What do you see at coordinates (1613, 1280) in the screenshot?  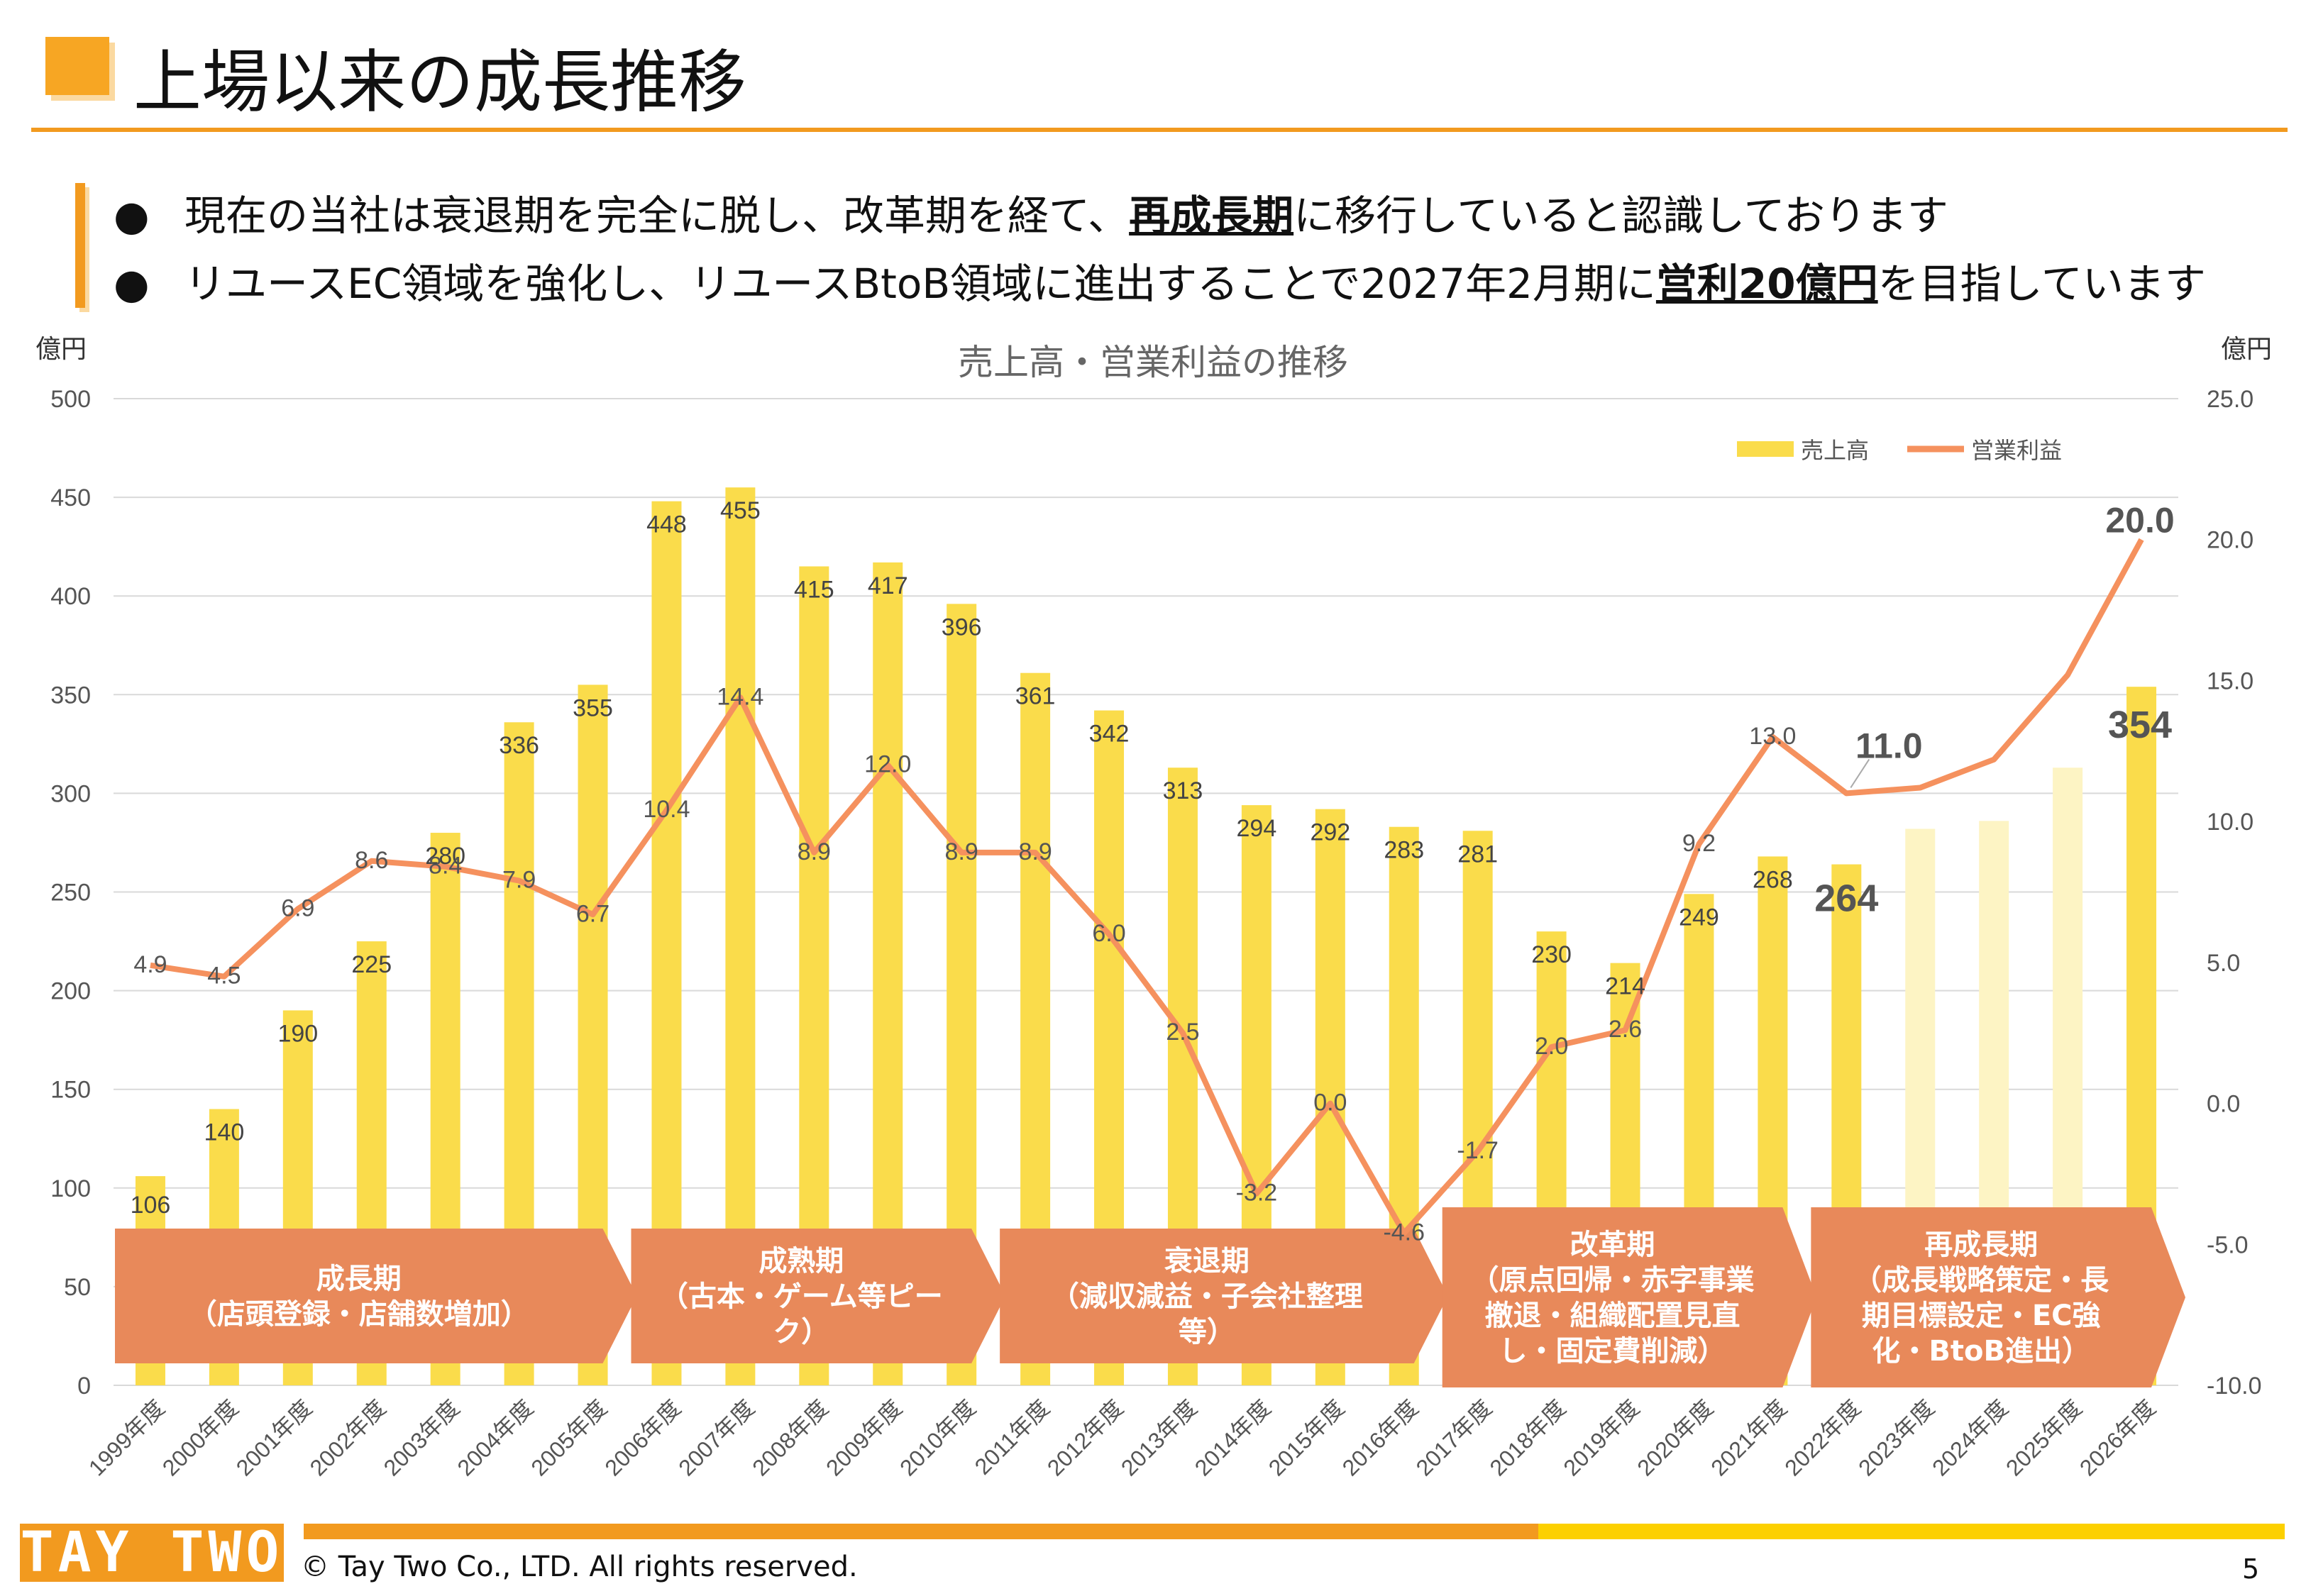 I see `phase-label: （原点回帰・赤字事業` at bounding box center [1613, 1280].